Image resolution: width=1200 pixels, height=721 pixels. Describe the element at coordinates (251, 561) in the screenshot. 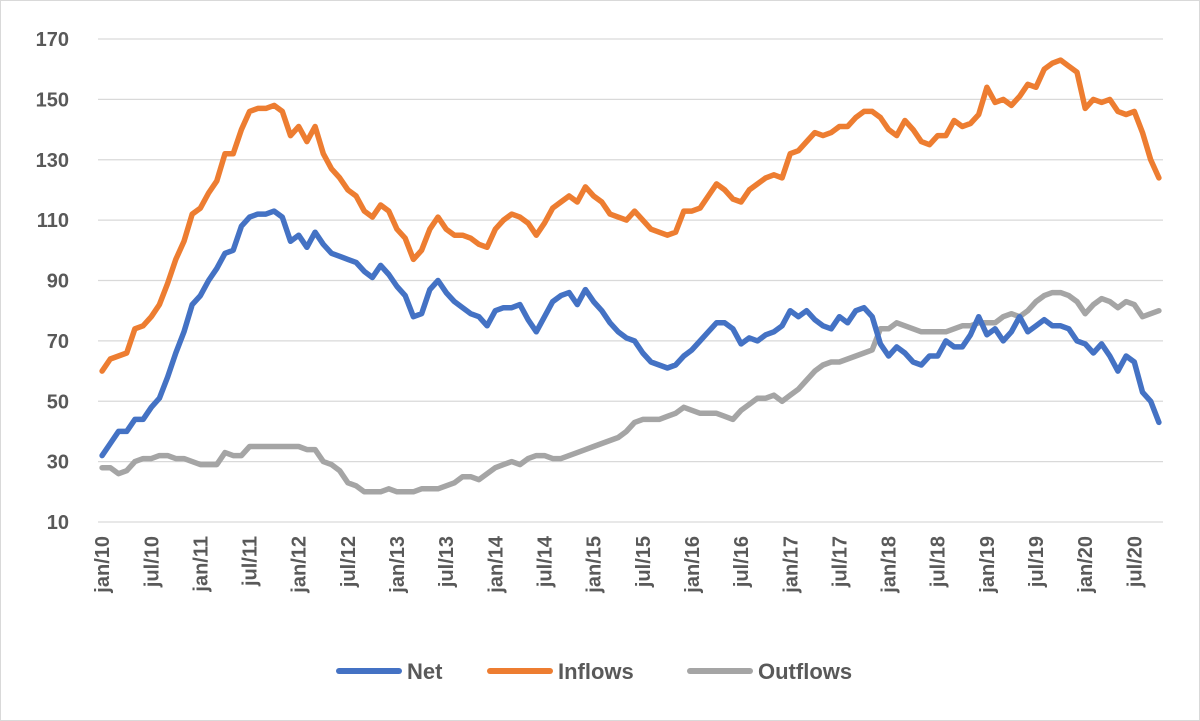

I see `x-tick-label: jul/11` at that location.